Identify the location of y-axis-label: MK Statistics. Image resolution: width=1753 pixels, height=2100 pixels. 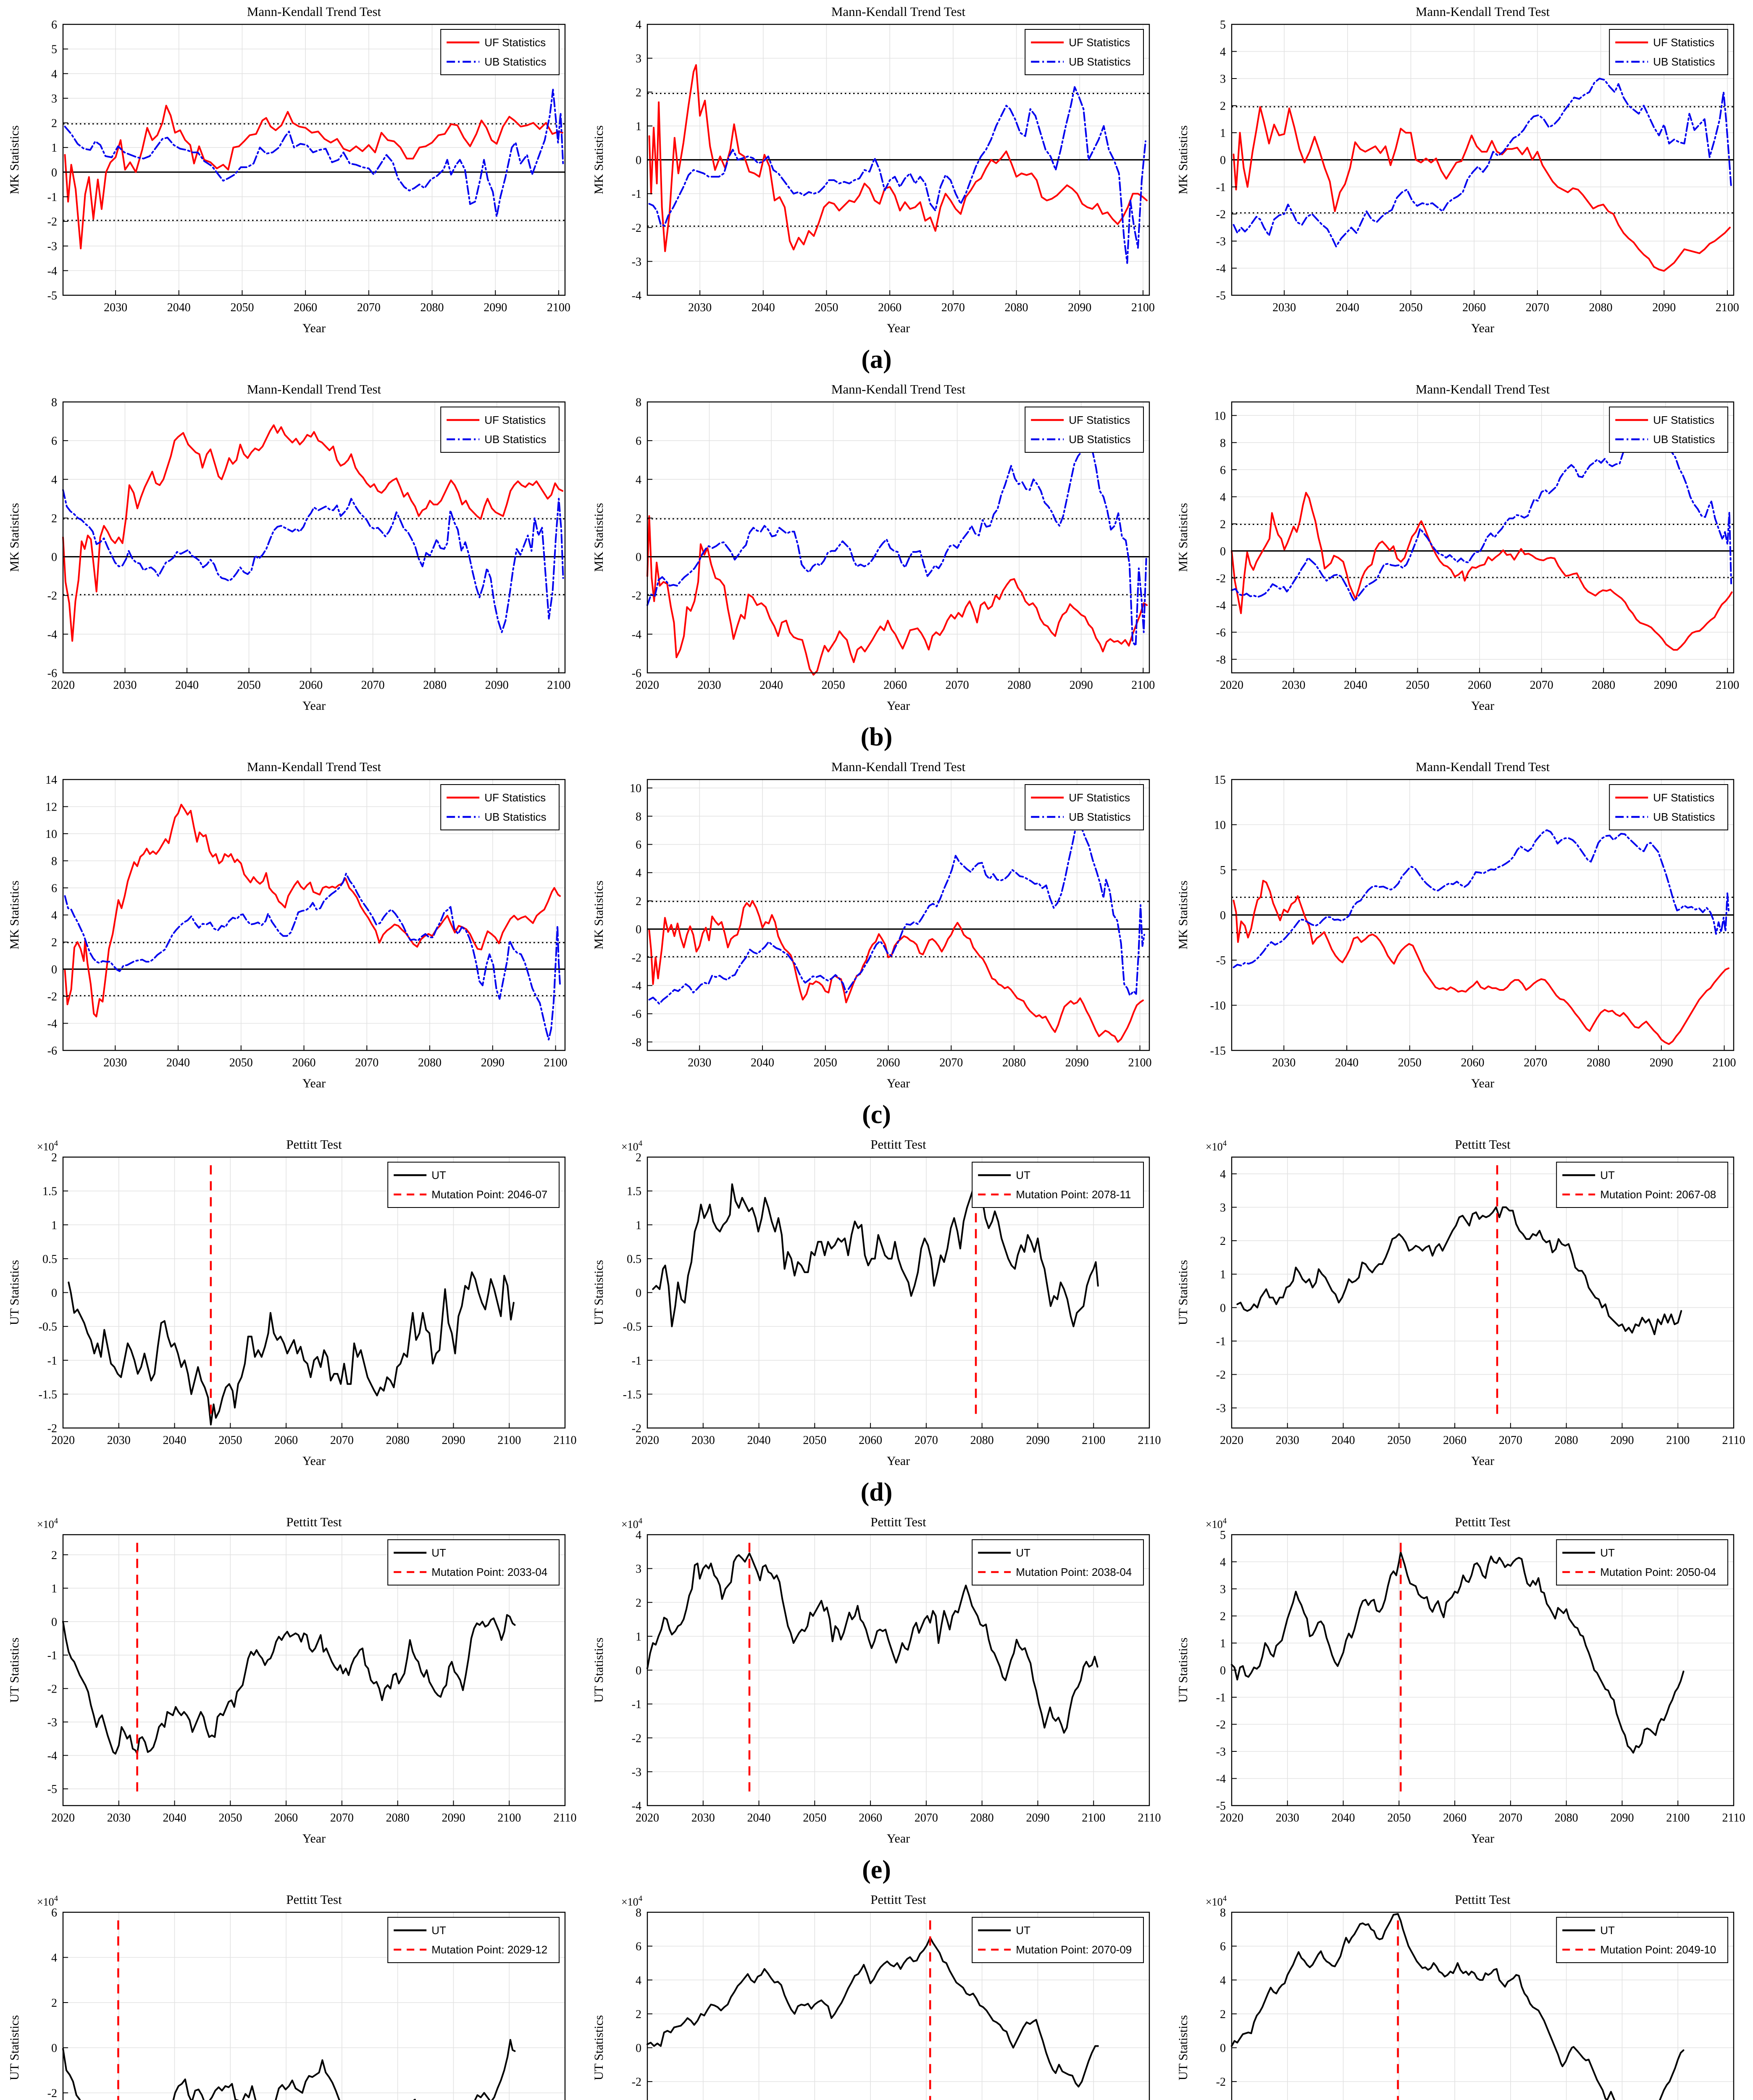
(14, 159).